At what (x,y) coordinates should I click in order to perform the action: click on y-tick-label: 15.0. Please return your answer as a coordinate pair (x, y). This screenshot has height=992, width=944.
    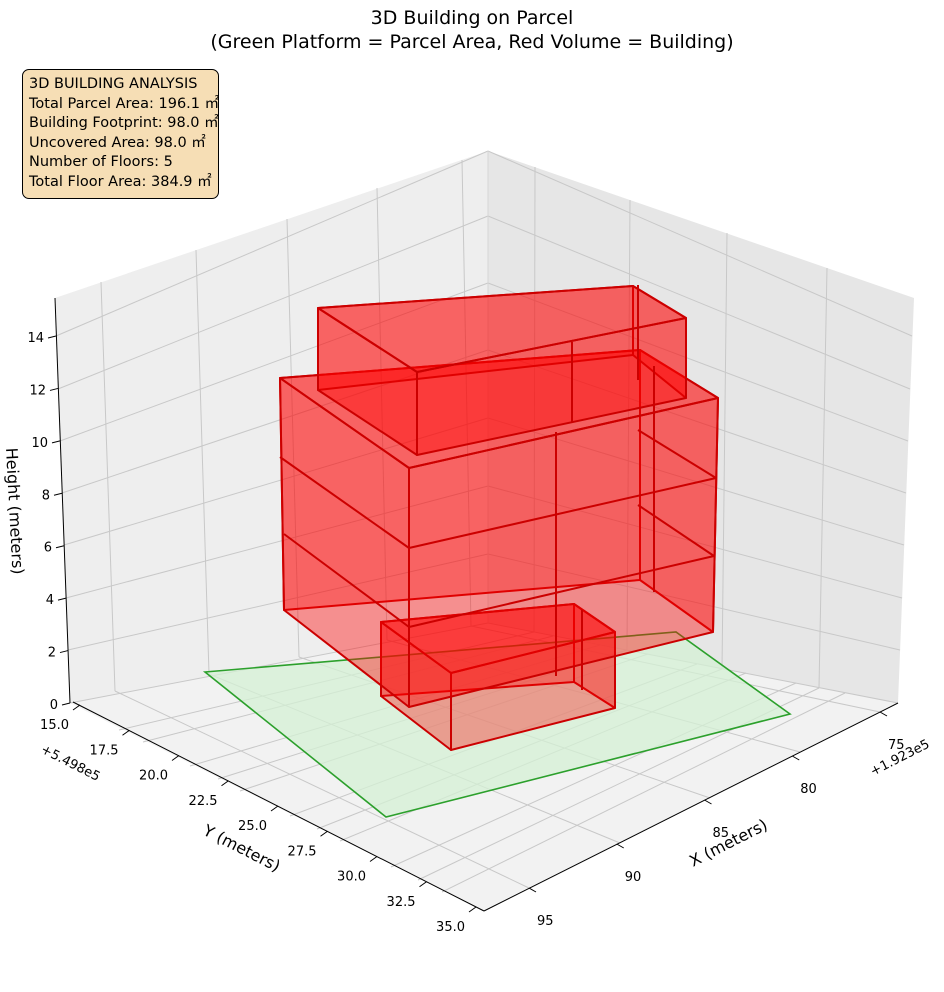
    Looking at the image, I should click on (54, 725).